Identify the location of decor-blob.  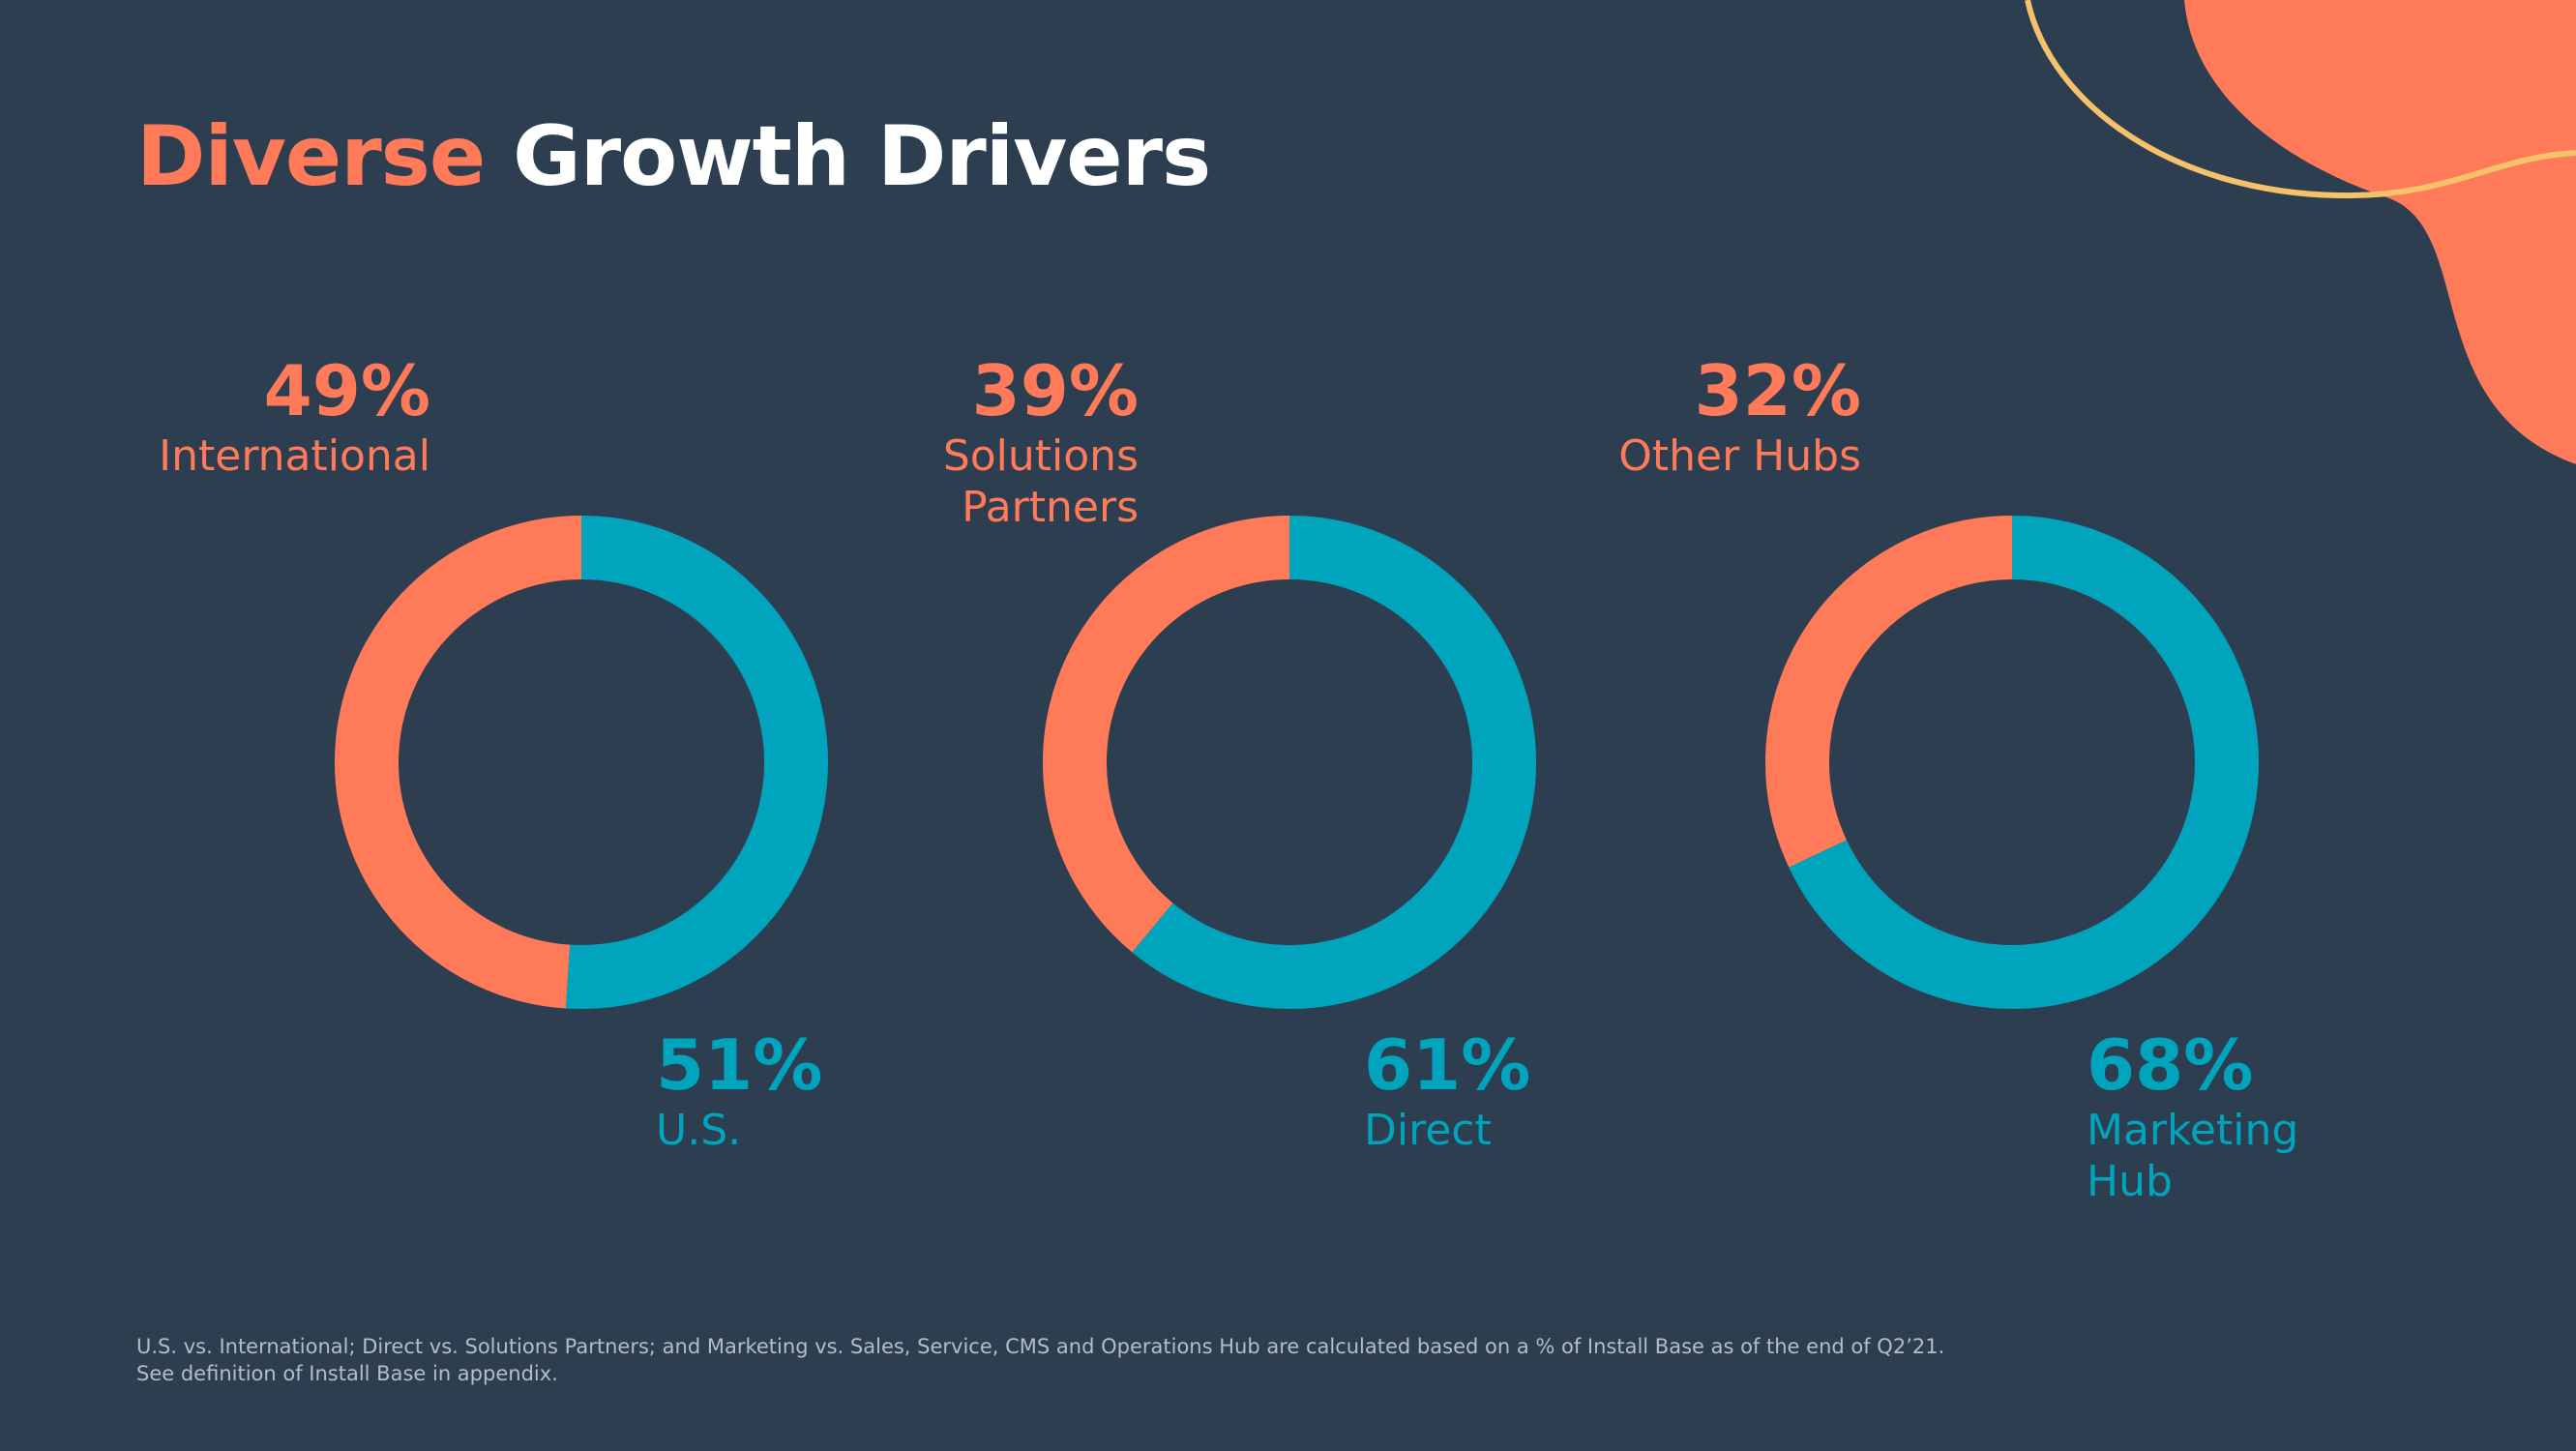
(2380, 232).